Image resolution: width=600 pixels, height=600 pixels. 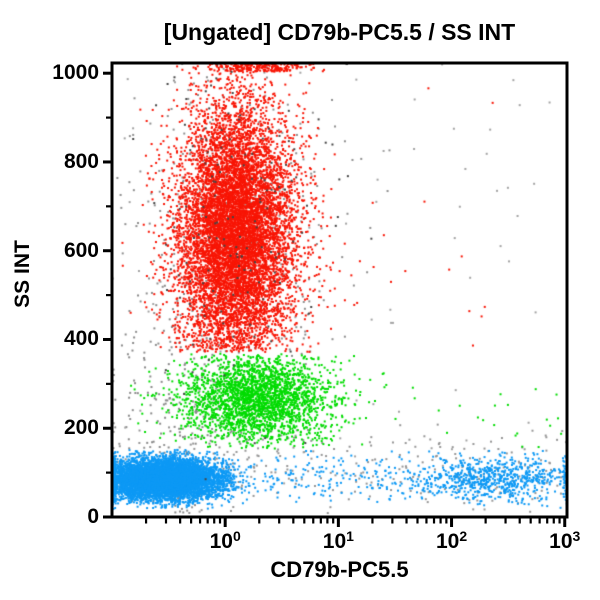 I want to click on y-tick-label: 0, so click(x=93, y=516).